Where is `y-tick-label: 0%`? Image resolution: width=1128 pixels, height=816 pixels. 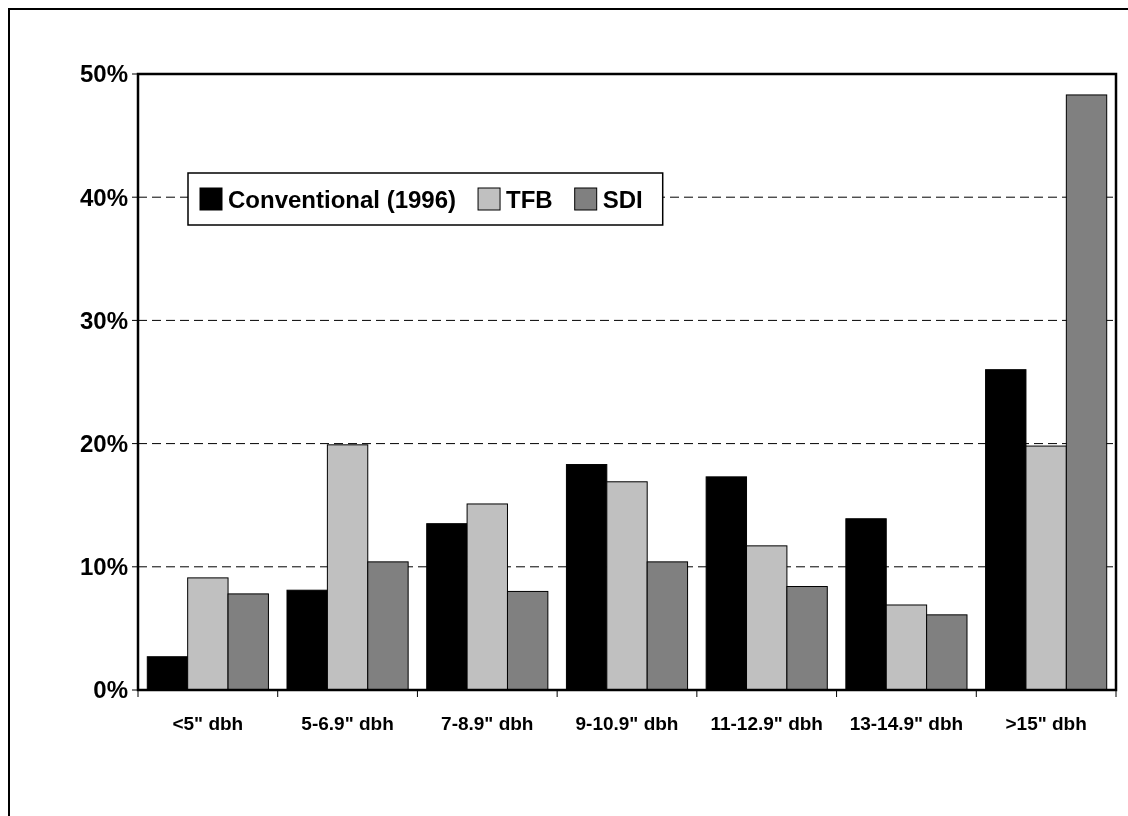
y-tick-label: 0% is located at coordinates (110, 690).